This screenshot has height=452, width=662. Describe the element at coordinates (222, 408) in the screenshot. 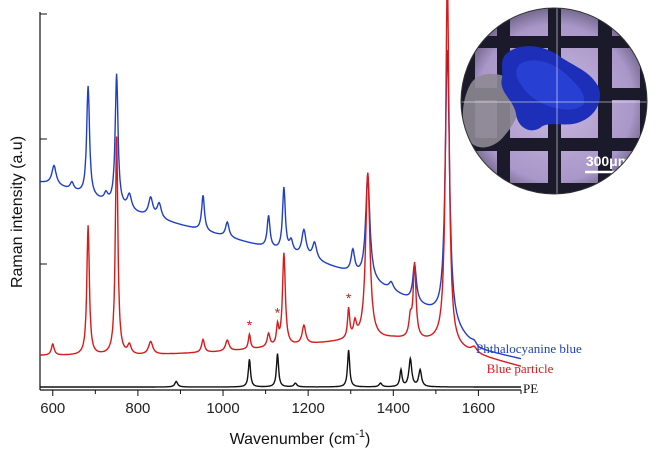

I see `x-tick-label: 1000` at that location.